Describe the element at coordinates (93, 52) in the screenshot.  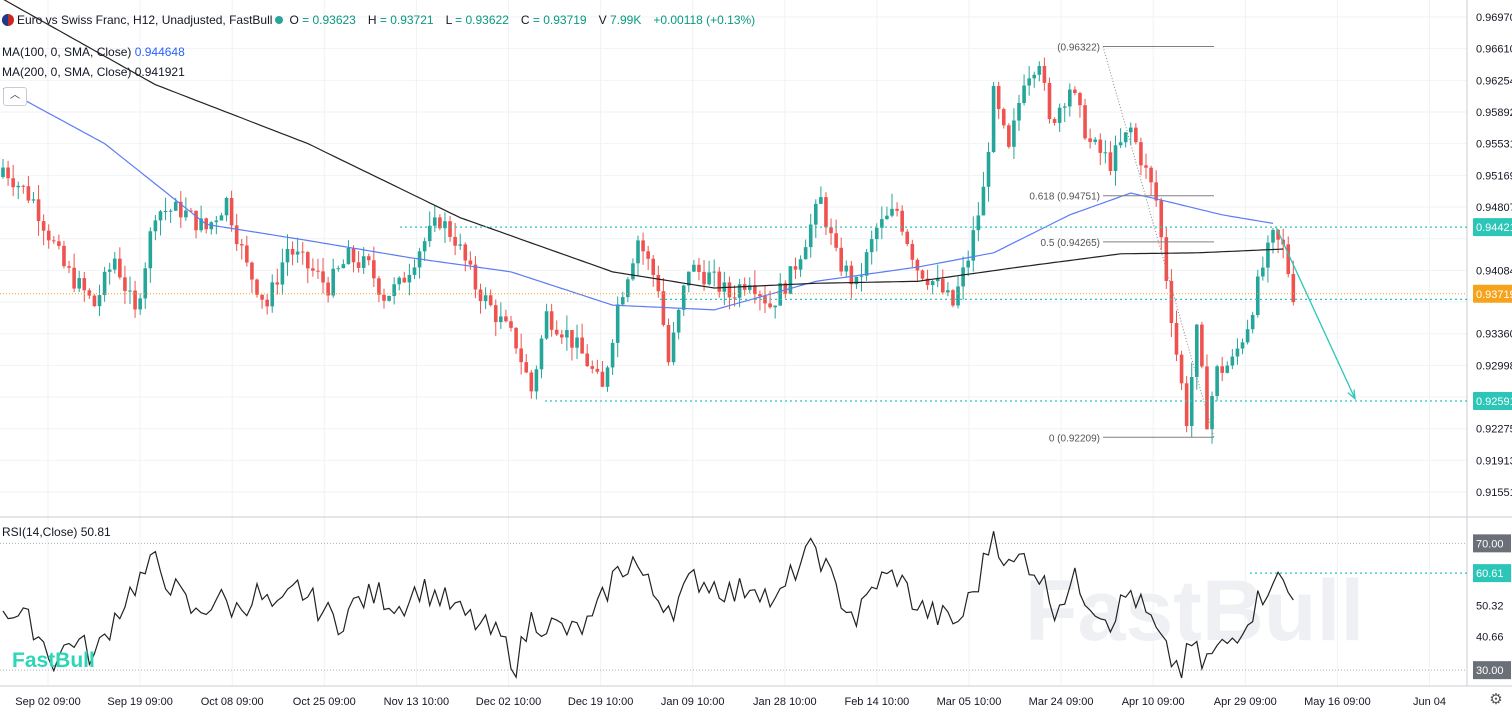
I see `ma100-legend: MA(100, 0, SMA, Close) 0.944648` at that location.